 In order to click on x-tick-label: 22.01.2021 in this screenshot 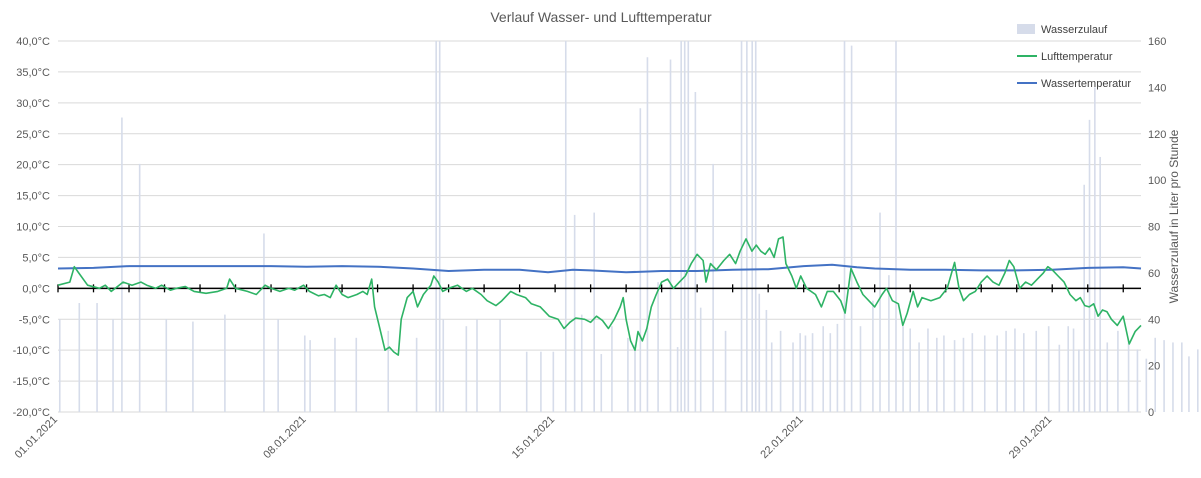, I will do `click(781, 437)`.